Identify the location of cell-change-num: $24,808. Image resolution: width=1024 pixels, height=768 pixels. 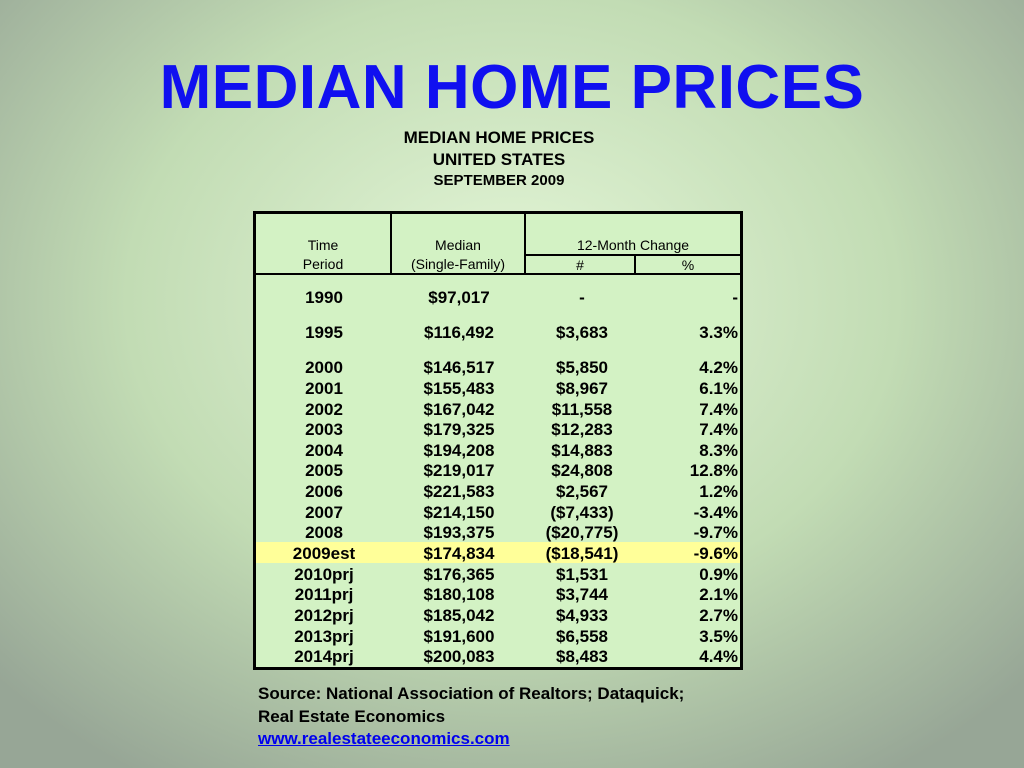
(582, 470).